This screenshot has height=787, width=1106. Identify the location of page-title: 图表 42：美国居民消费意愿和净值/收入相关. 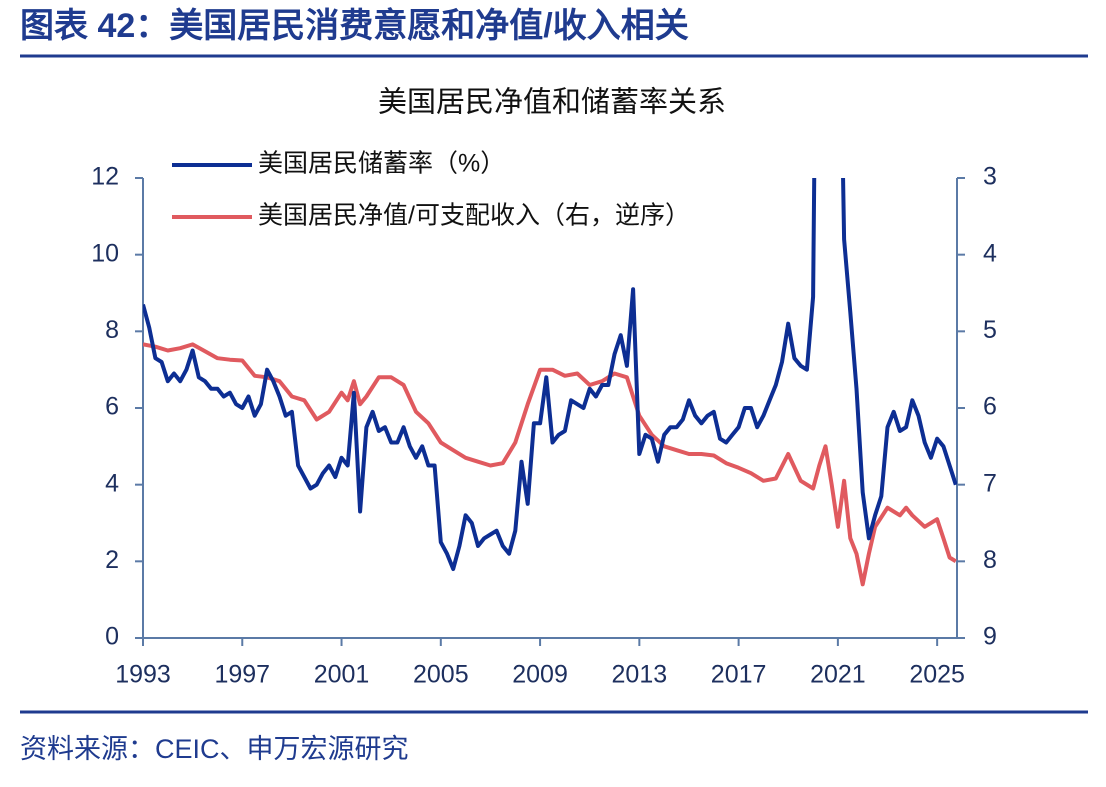
(354, 26).